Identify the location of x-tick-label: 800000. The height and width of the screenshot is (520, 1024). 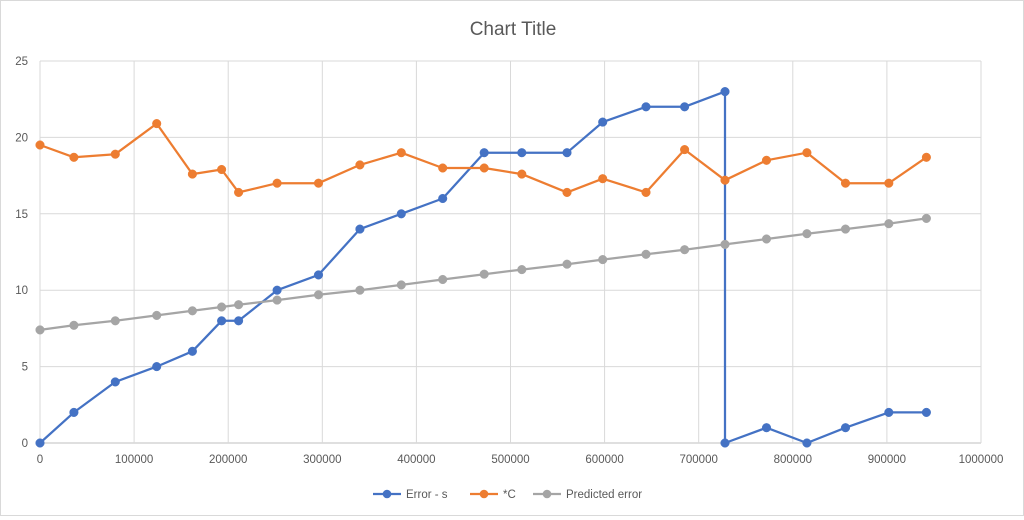
(793, 460).